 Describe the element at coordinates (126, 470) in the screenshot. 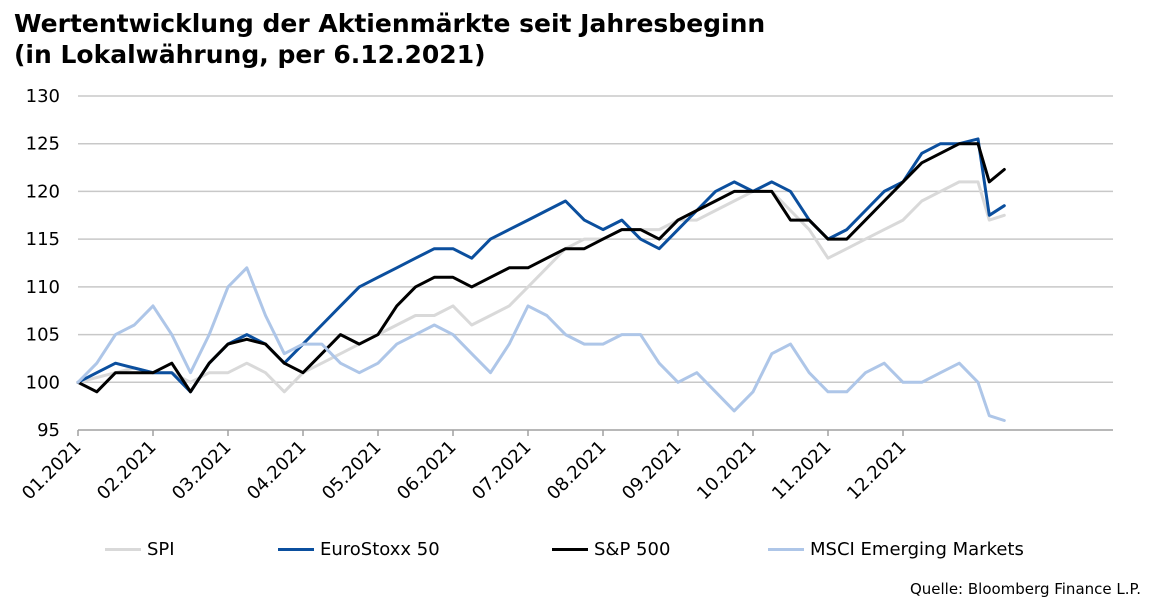

I see `x-tick-label: 02.2021` at that location.